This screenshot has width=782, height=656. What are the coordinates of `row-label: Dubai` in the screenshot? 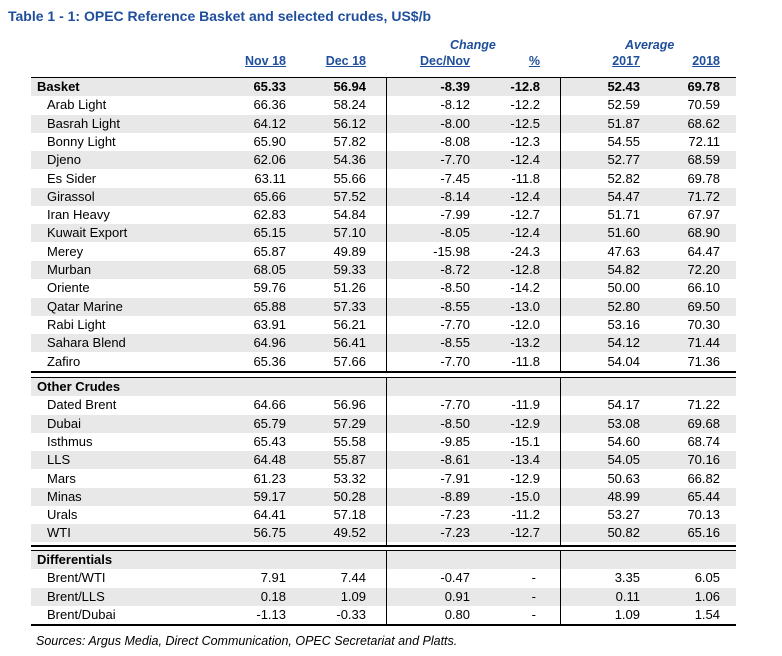 It's located at (64, 423).